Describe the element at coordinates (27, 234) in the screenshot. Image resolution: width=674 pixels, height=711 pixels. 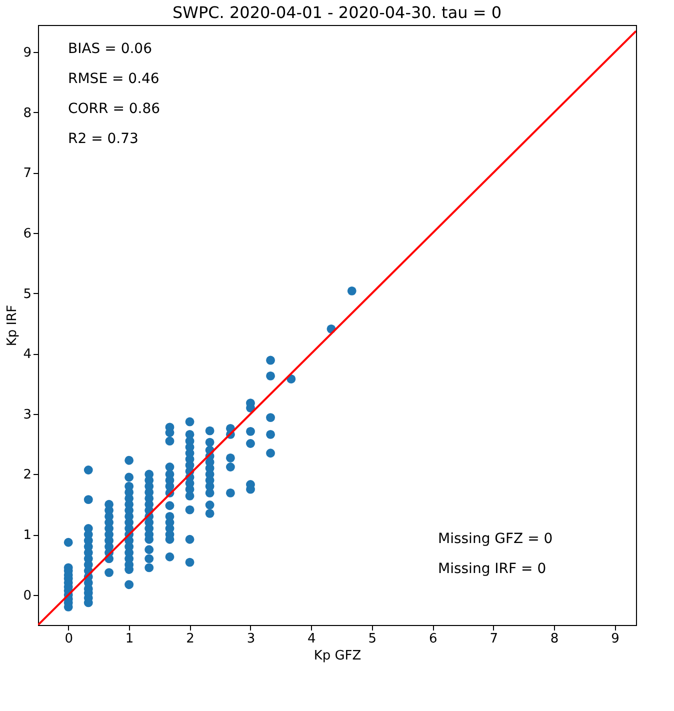
I see `y-tick-label: 6` at that location.